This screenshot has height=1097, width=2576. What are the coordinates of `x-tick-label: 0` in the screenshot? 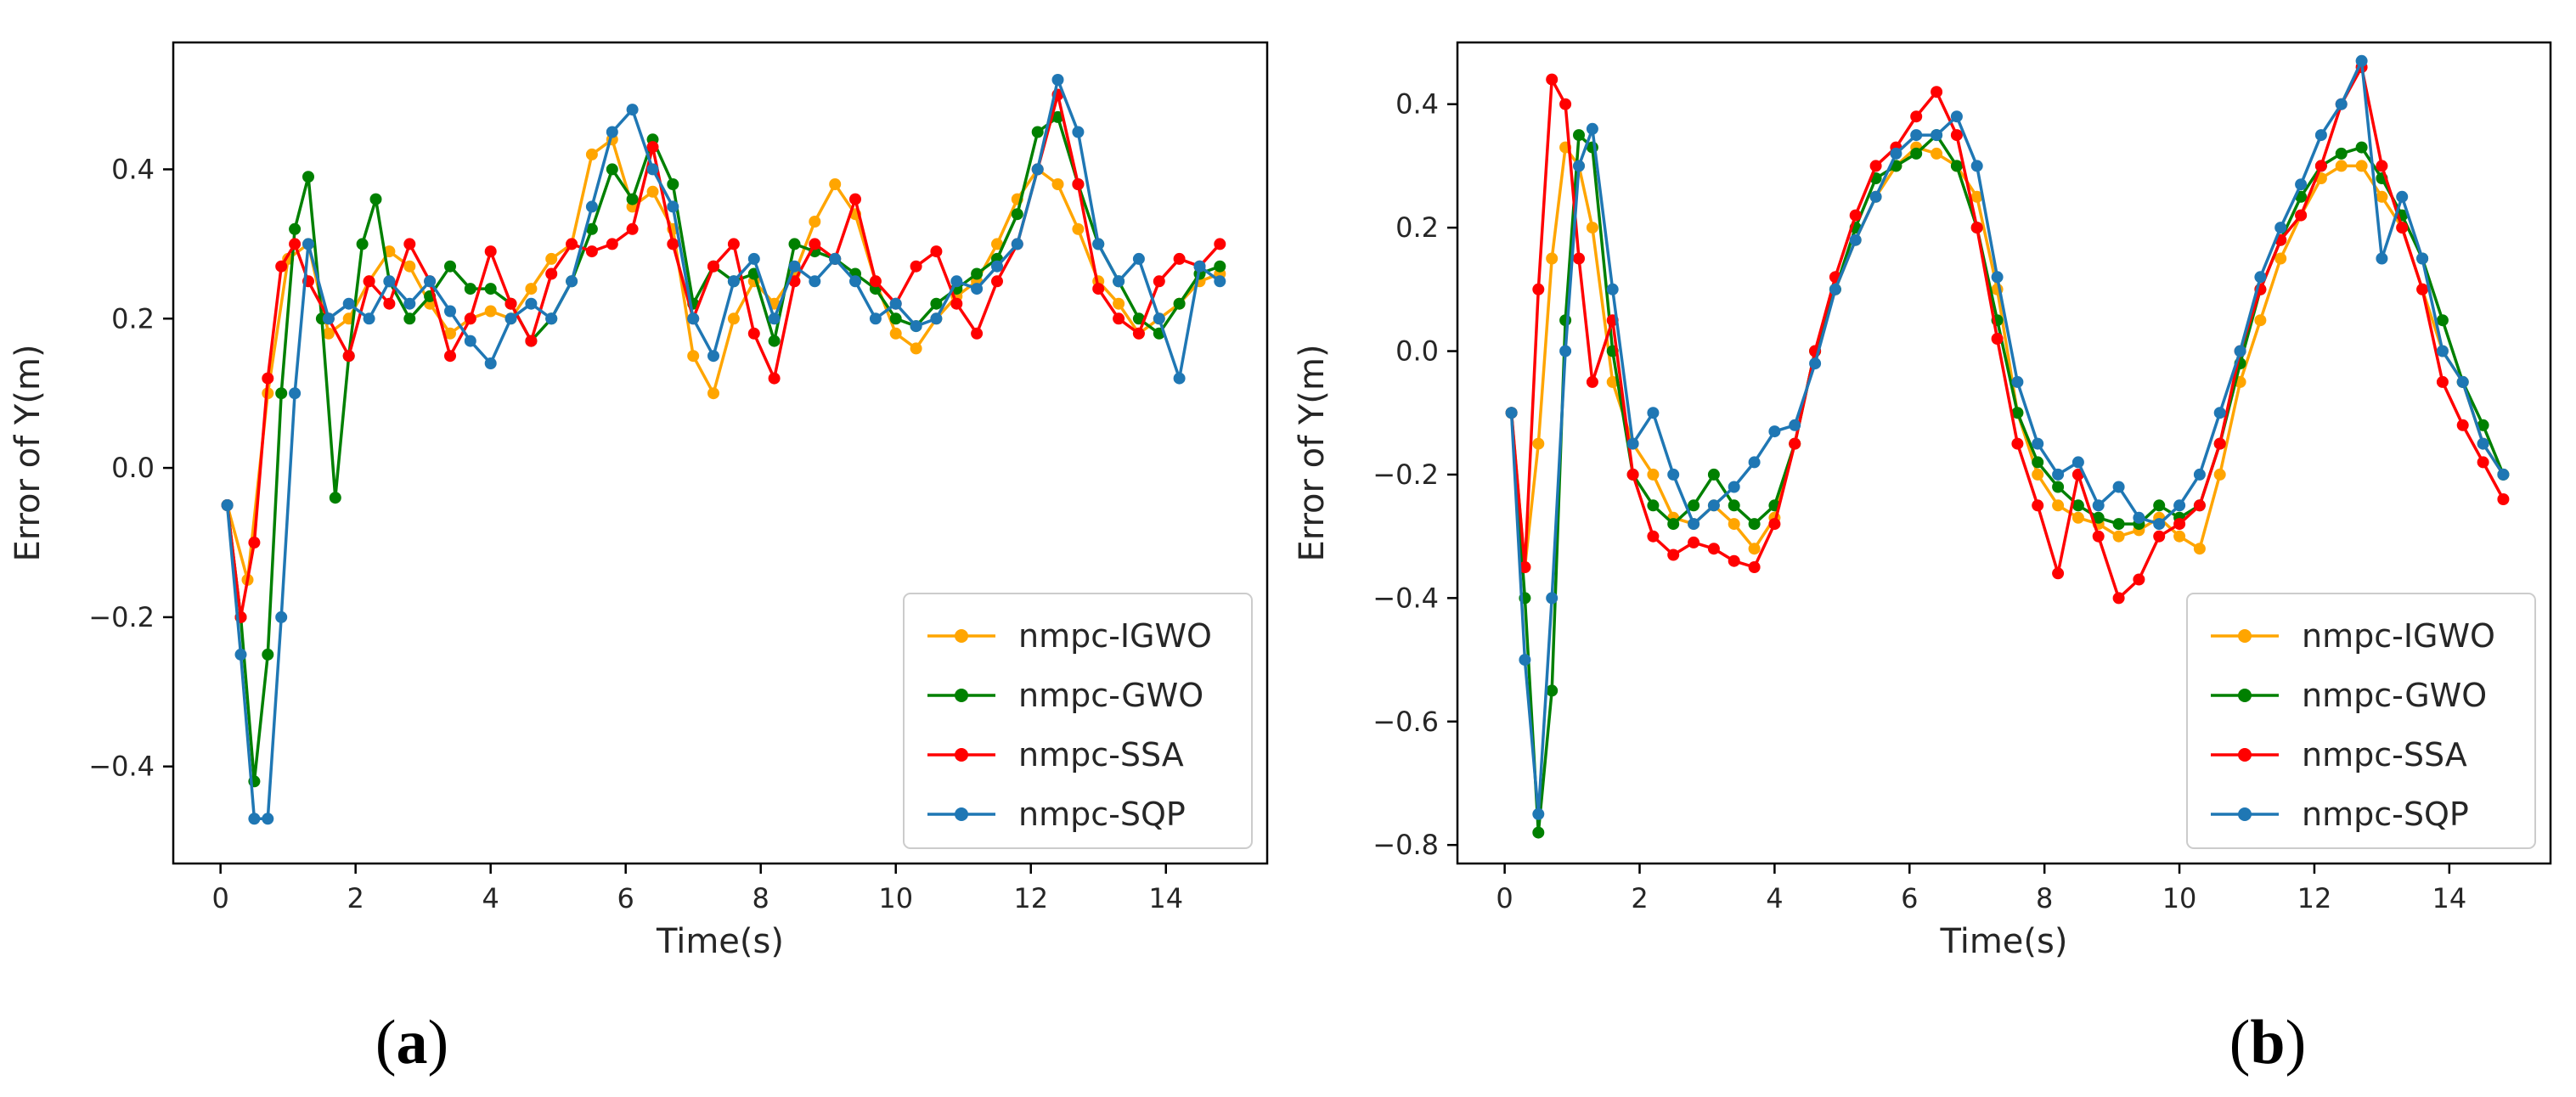 It's located at (1504, 898).